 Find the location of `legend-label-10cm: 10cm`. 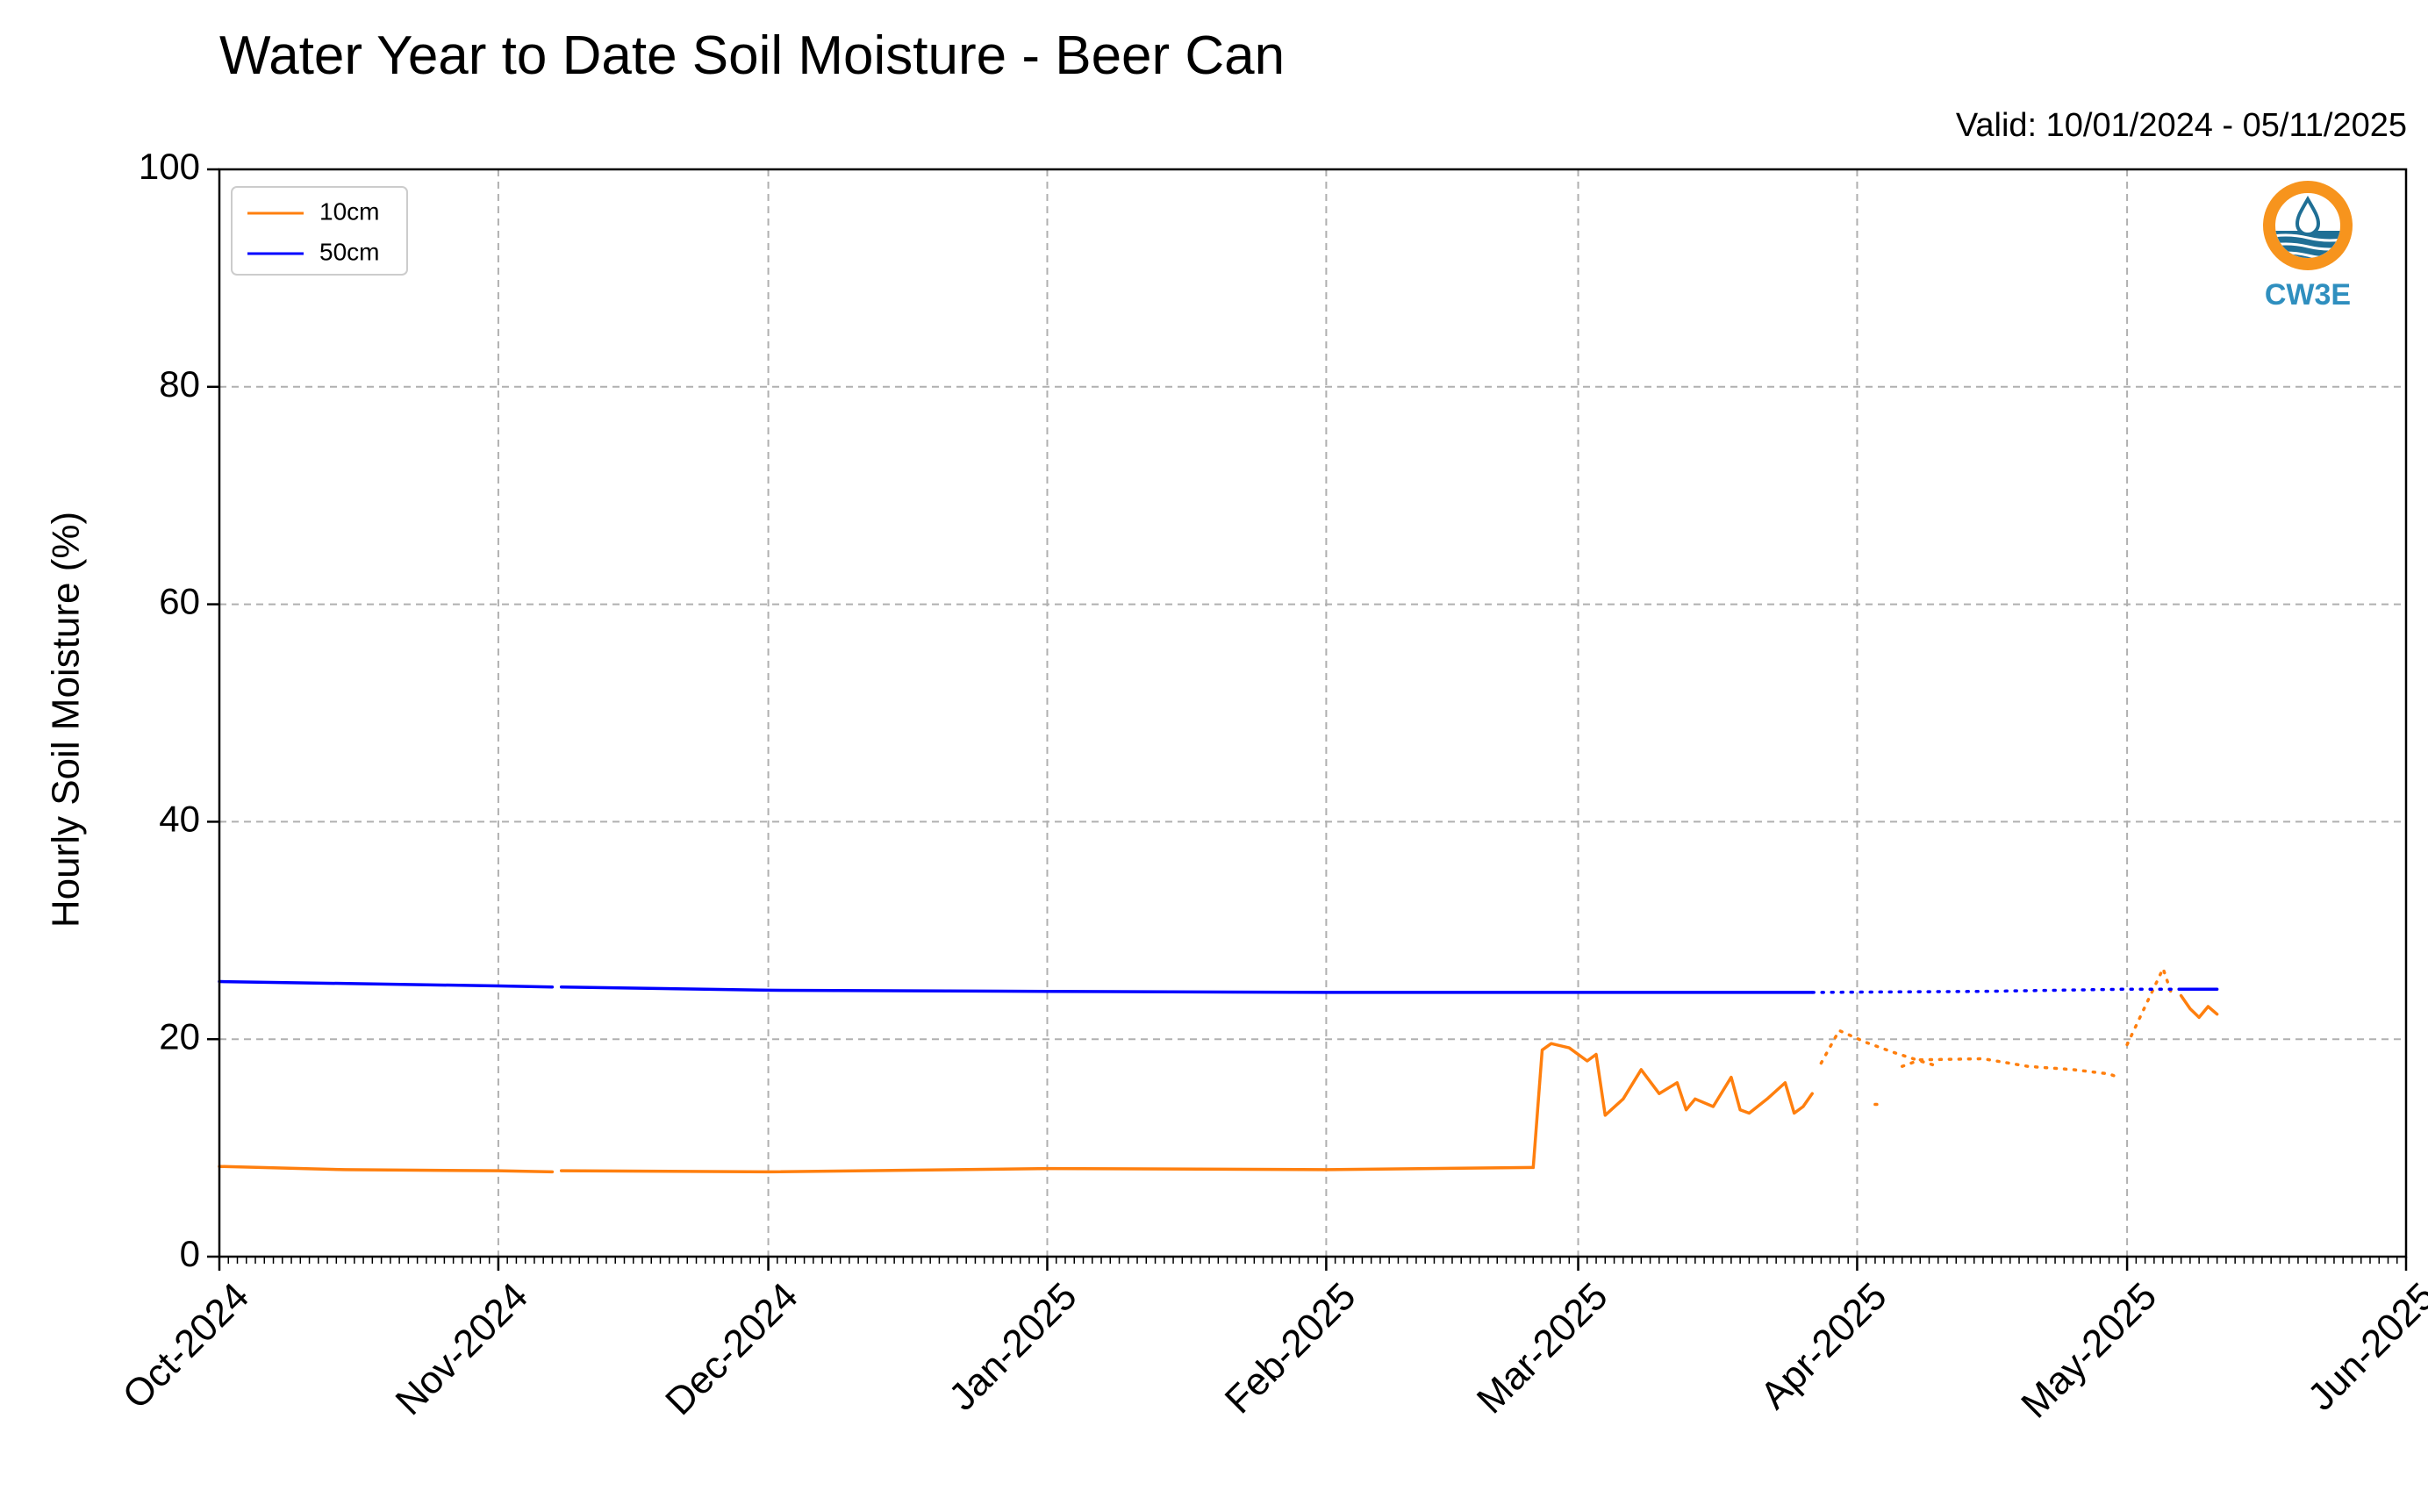

legend-label-10cm: 10cm is located at coordinates (349, 211).